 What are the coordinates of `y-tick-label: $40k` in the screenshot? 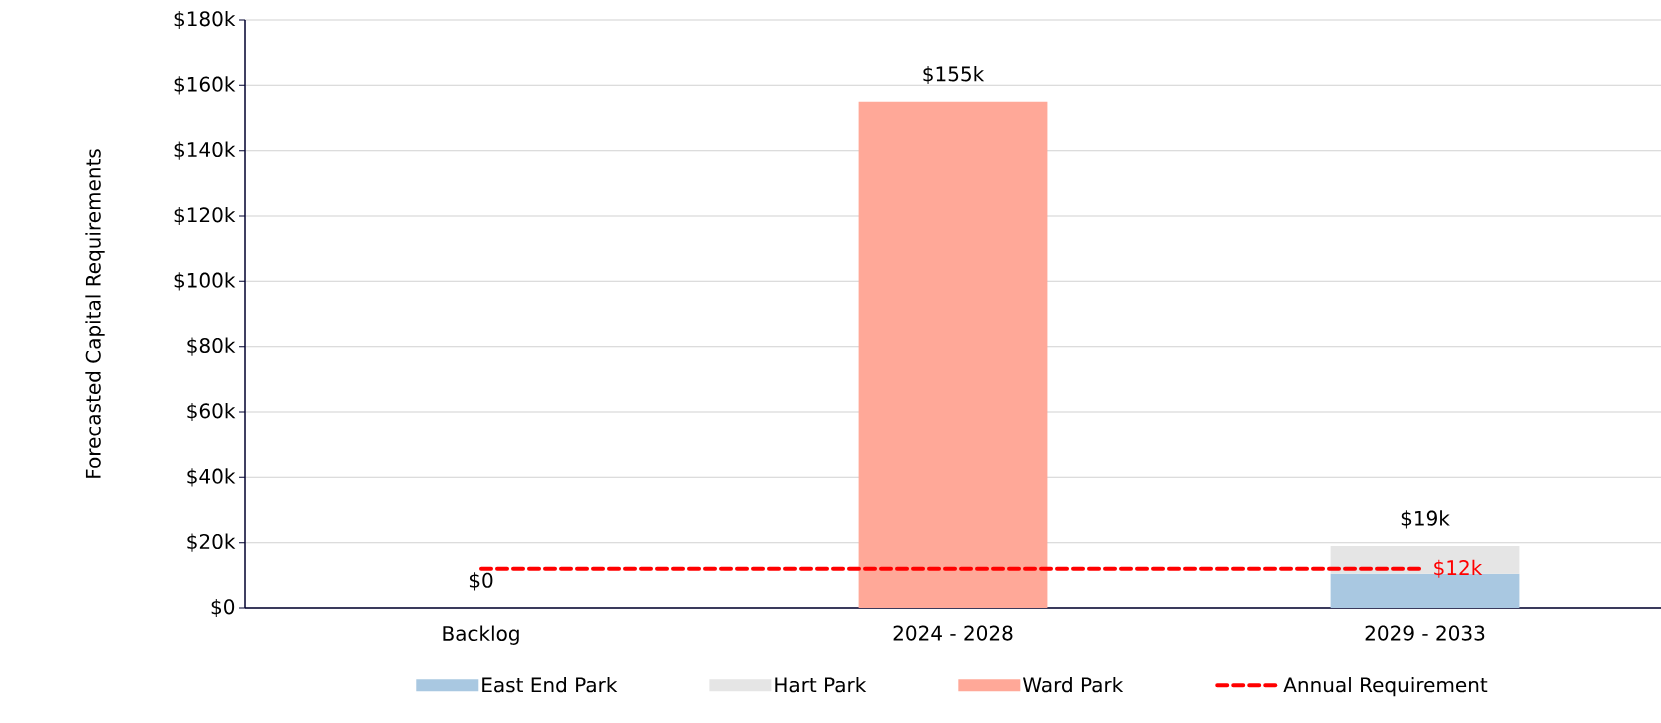 It's located at (211, 477).